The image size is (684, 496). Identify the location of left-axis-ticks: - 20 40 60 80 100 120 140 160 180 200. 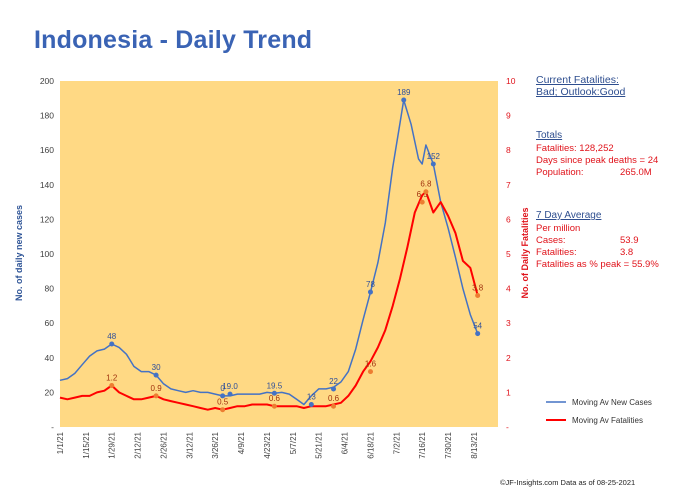
(47, 254).